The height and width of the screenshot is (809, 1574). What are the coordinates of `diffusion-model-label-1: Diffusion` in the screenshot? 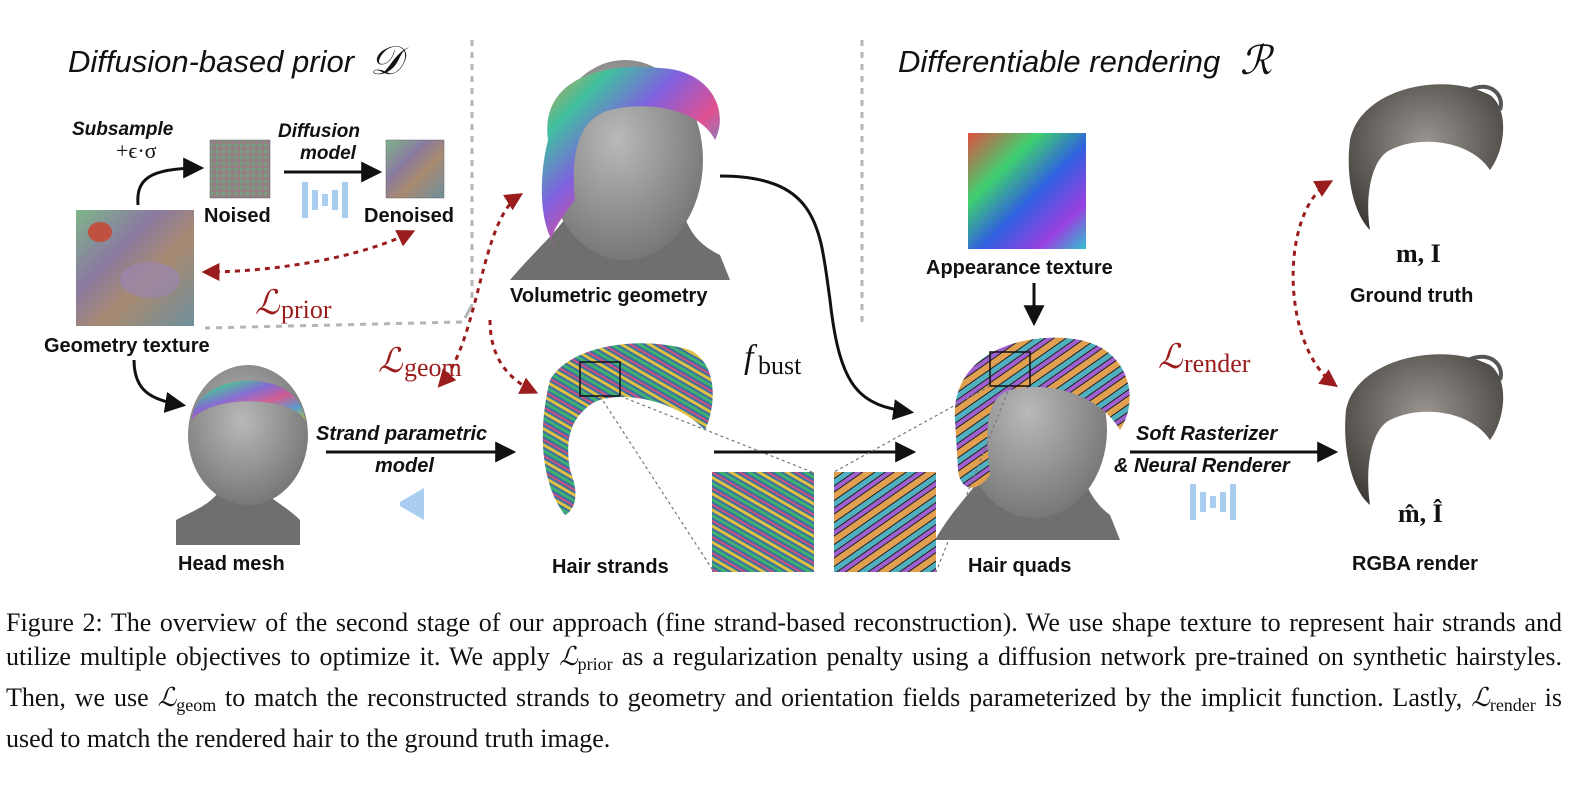 It's located at (319, 131).